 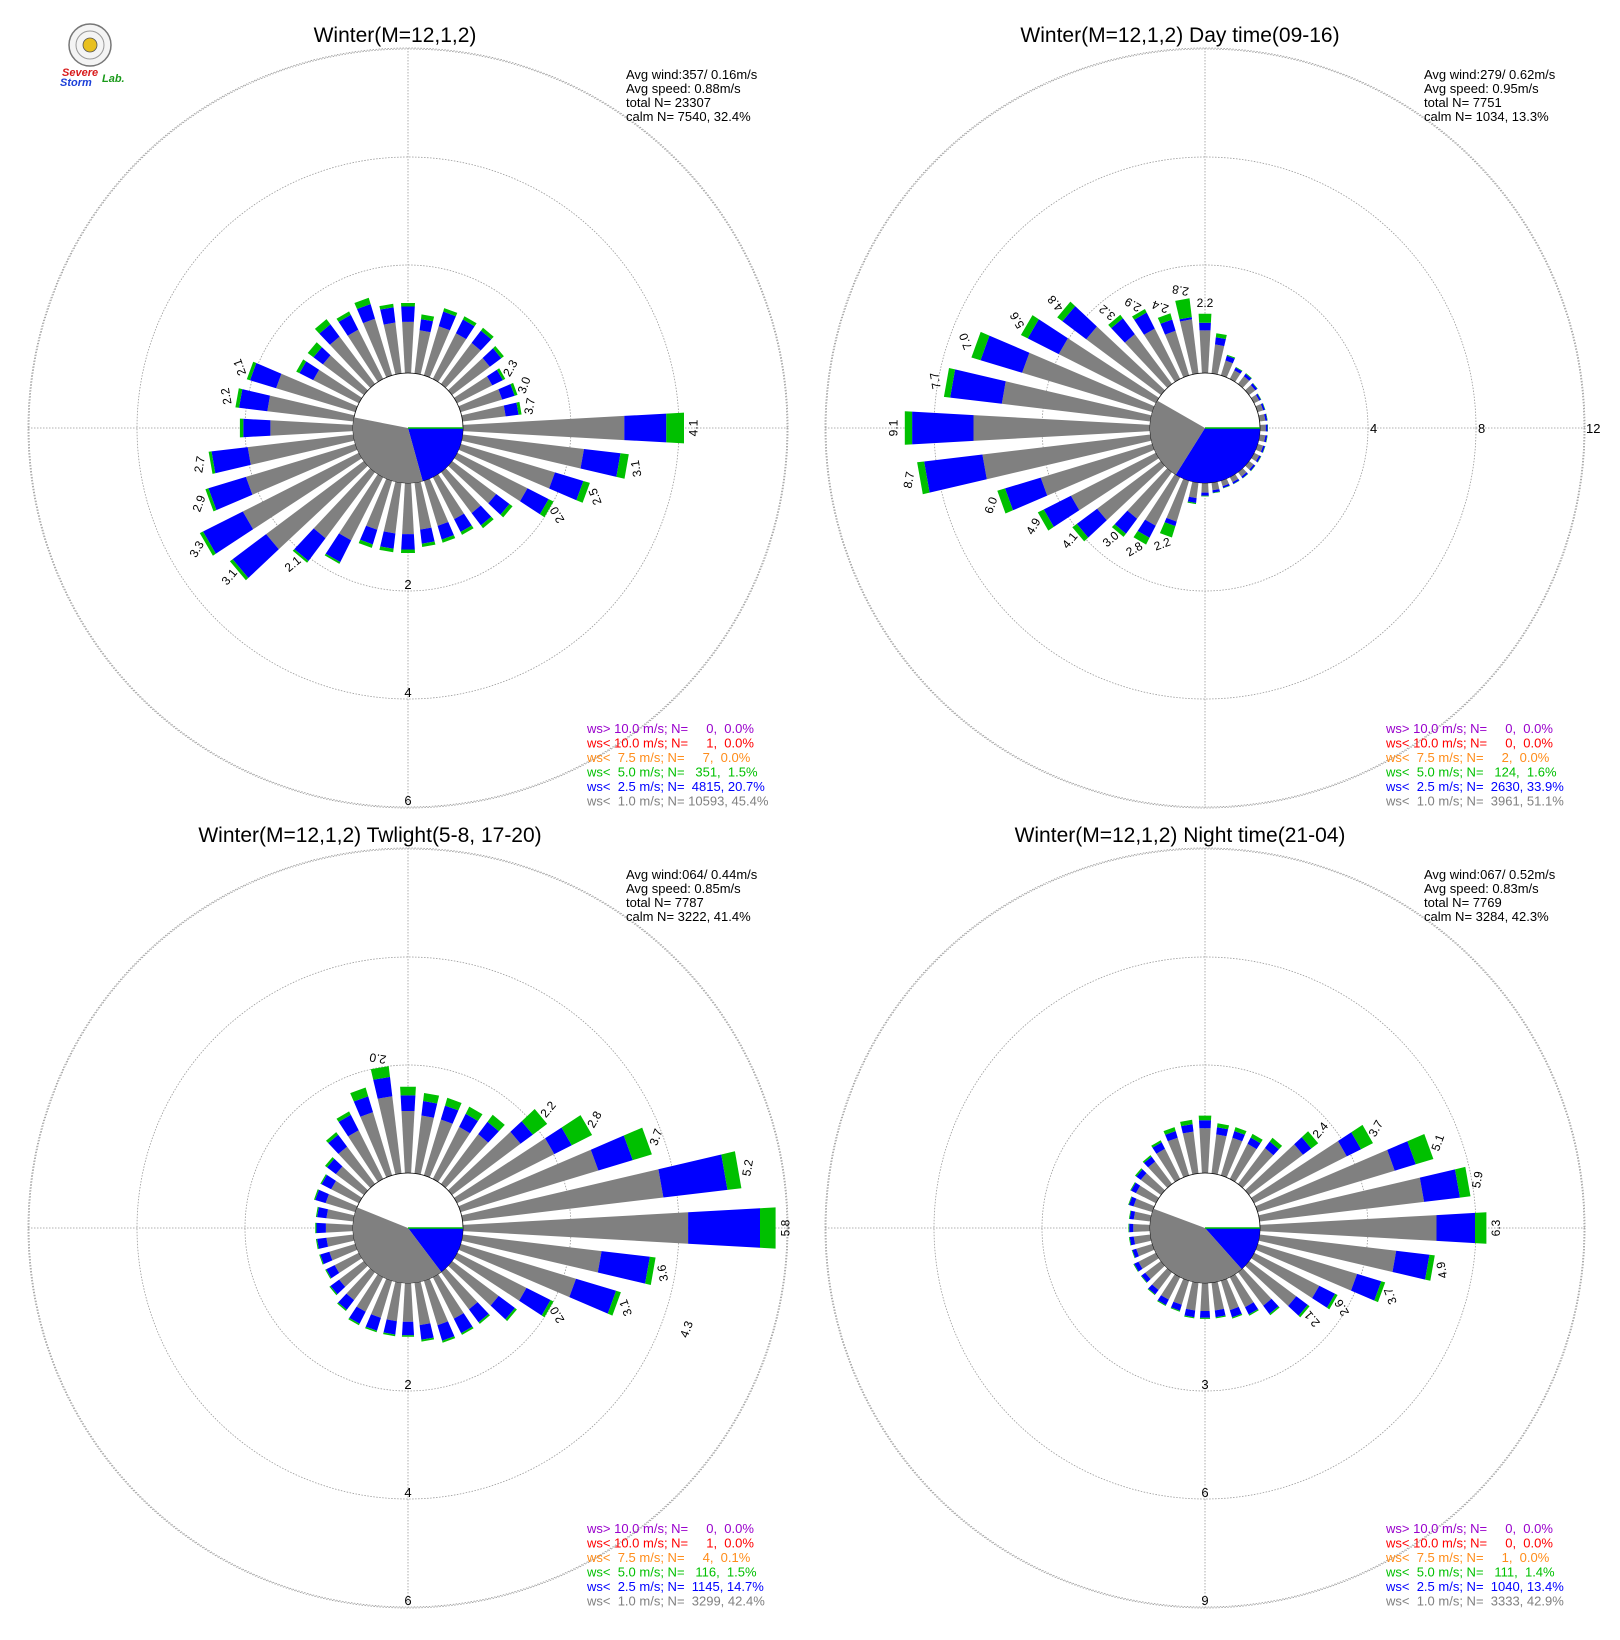 What do you see at coordinates (1160, 306) in the screenshot?
I see `petal-value-label: 2.4` at bounding box center [1160, 306].